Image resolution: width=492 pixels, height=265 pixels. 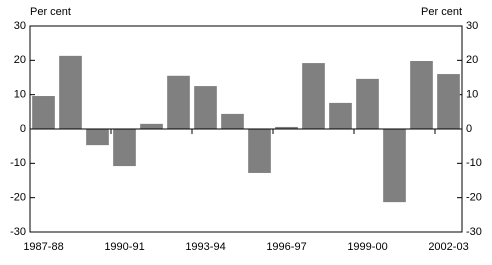 I want to click on x-tick-label: 1993-94, so click(x=205, y=247).